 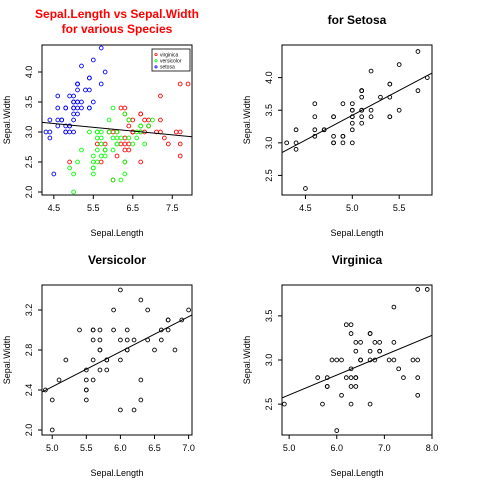 I want to click on chart-title: for Setosa, so click(x=357, y=20).